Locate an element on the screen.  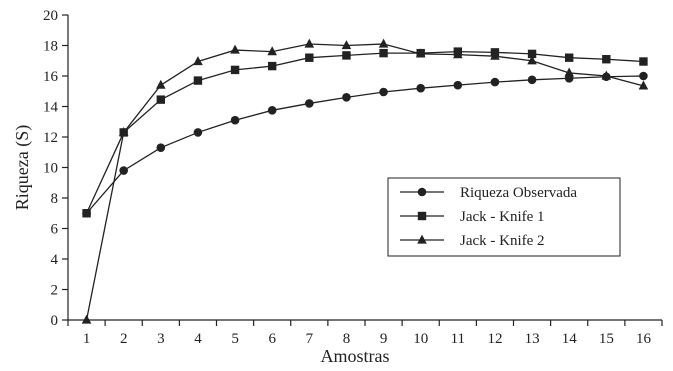
y-tick-label: 12 is located at coordinates (50, 138).